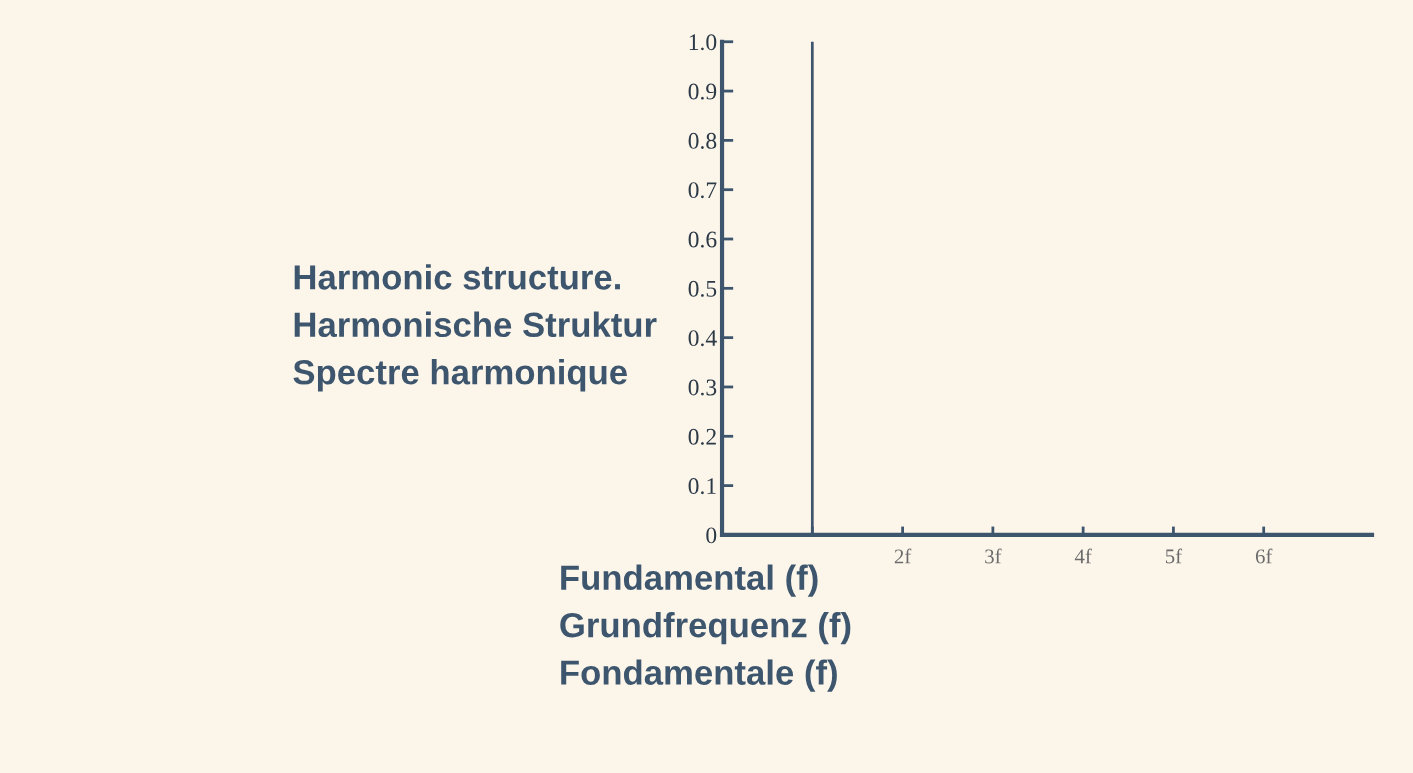 This screenshot has height=773, width=1413. I want to click on y-tick-label: 0.1, so click(702, 486).